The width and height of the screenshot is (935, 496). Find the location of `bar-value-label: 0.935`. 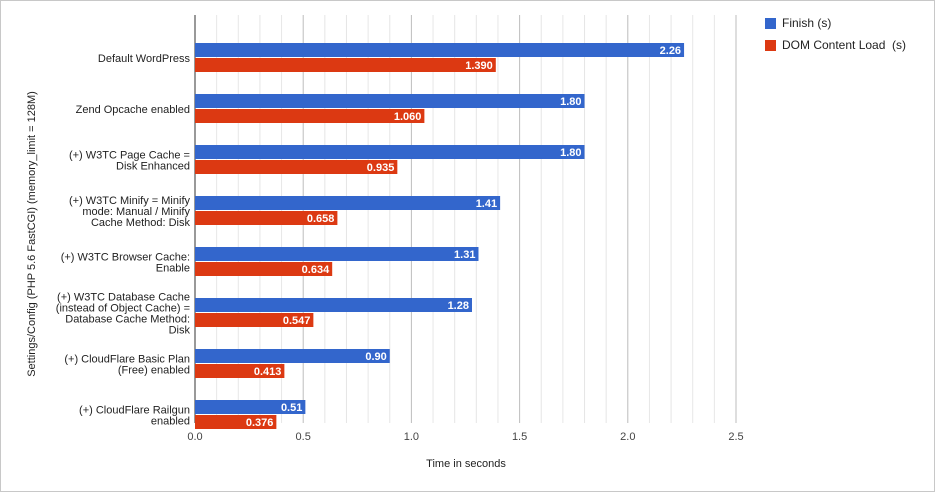

bar-value-label: 0.935 is located at coordinates (381, 168).